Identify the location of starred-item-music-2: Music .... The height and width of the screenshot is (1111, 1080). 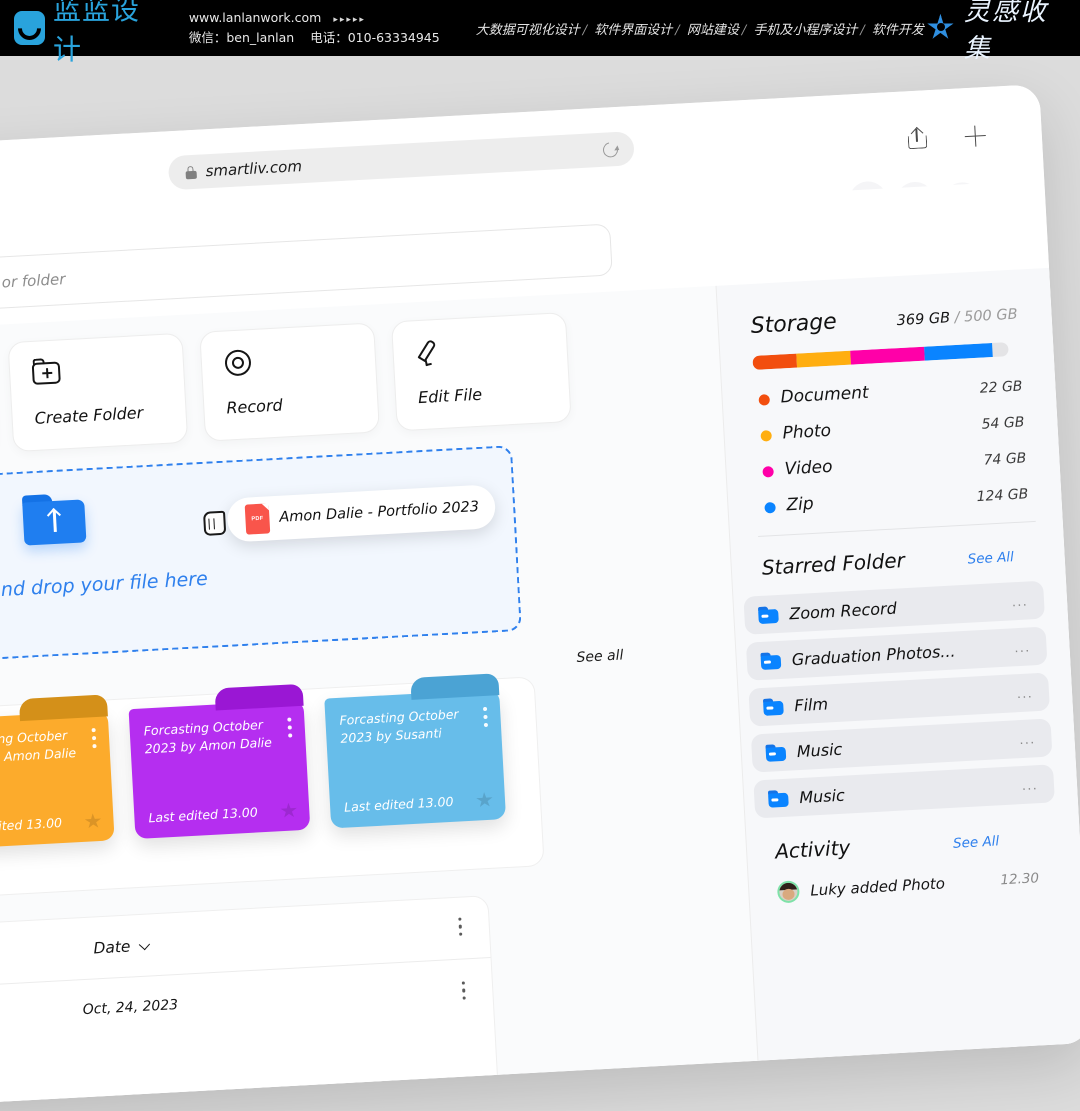
(904, 791).